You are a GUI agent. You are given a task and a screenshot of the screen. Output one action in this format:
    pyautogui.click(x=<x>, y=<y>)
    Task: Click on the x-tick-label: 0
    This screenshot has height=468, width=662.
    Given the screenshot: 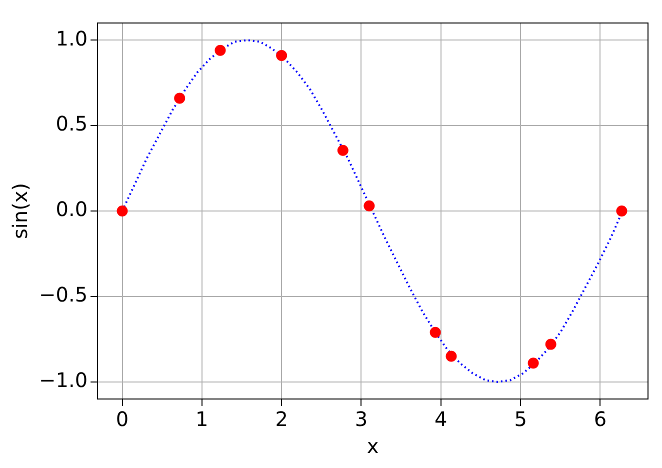 What is the action you would take?
    pyautogui.click(x=122, y=419)
    